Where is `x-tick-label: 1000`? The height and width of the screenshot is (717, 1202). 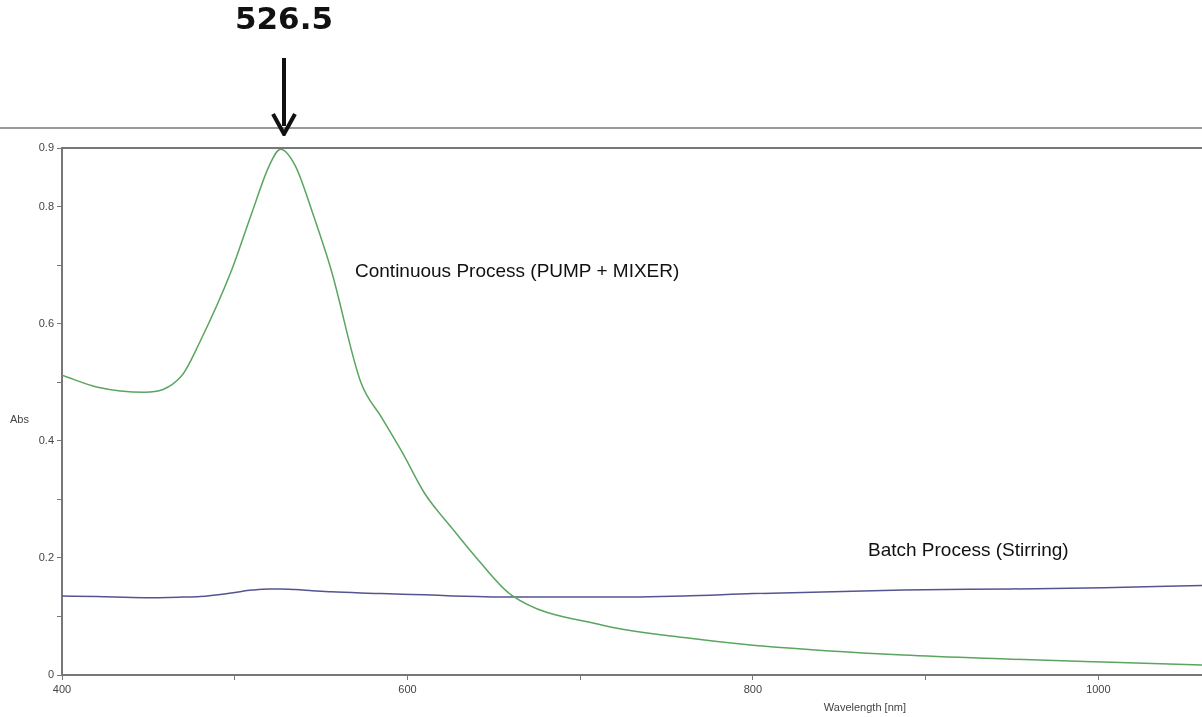 x-tick-label: 1000 is located at coordinates (1098, 688).